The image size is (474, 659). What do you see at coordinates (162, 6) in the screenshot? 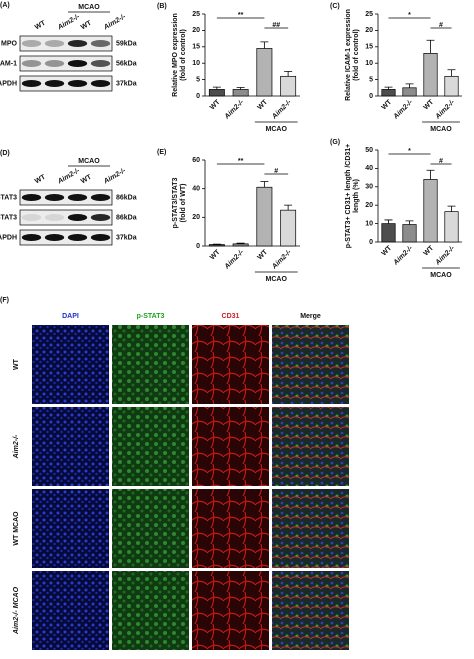
I see `panel-label: (B)` at bounding box center [162, 6].